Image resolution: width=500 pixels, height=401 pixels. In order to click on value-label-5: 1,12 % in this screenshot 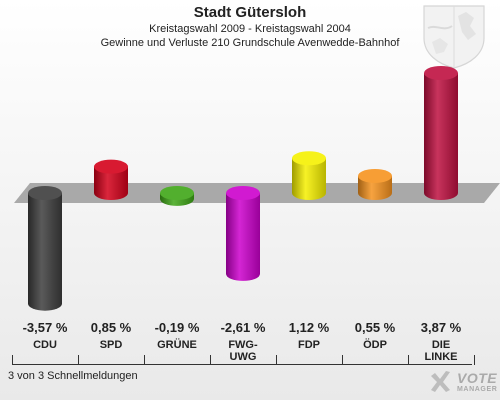, I will do `click(309, 327)`.